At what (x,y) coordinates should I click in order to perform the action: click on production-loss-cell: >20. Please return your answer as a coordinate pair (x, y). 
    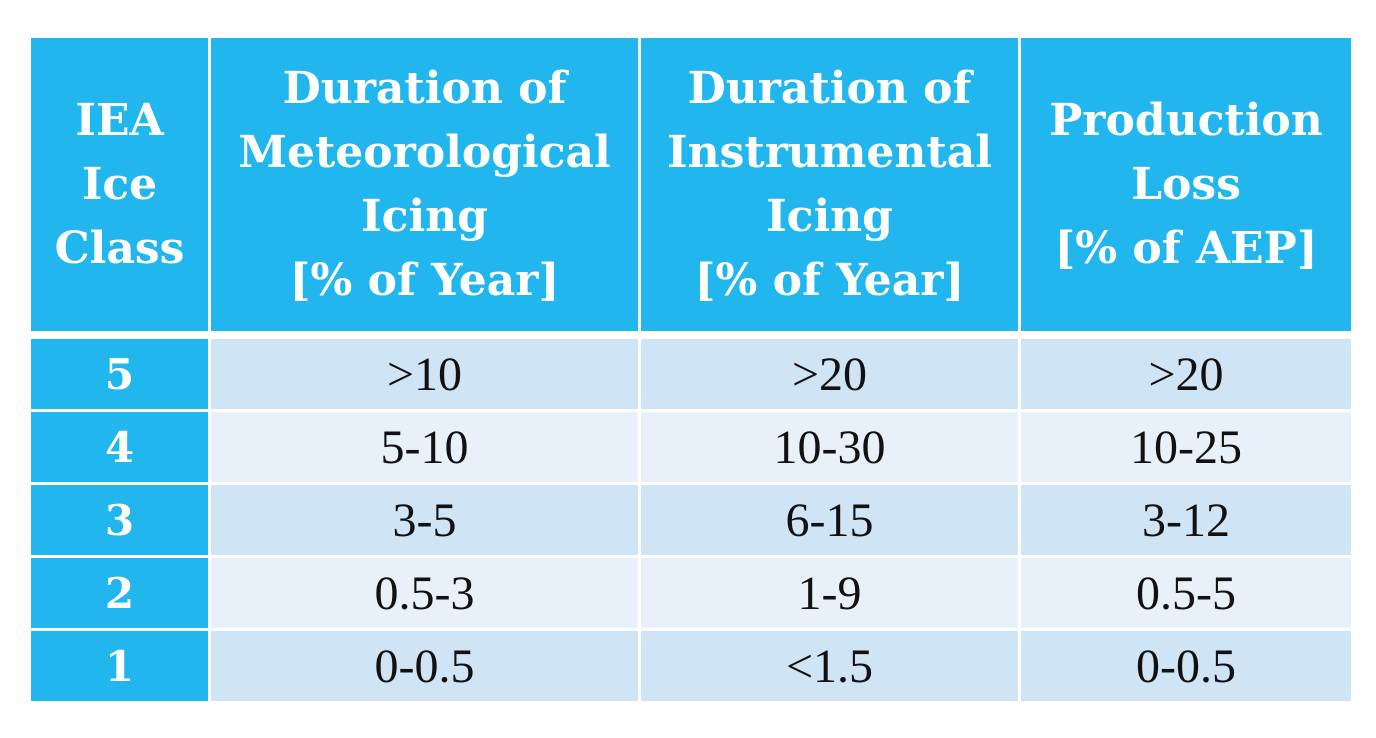
    Looking at the image, I should click on (1186, 372).